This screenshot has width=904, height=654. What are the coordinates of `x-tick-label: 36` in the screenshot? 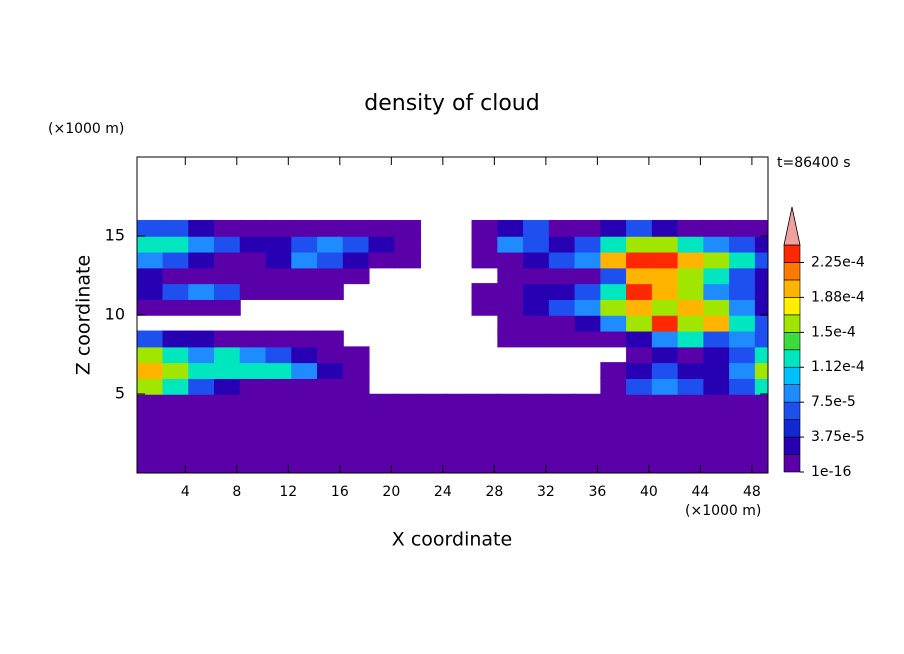 It's located at (597, 492).